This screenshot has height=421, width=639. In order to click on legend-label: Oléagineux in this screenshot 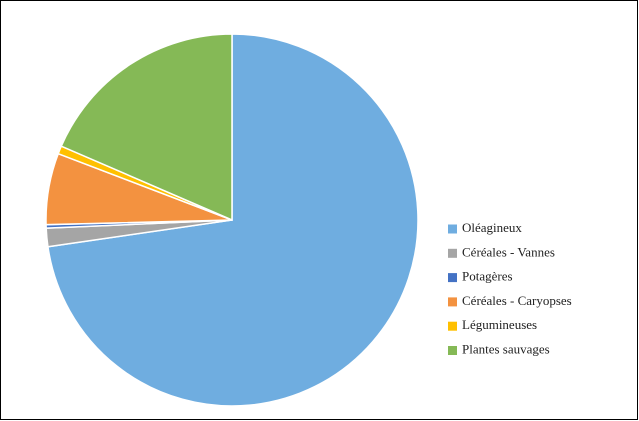, I will do `click(492, 227)`.